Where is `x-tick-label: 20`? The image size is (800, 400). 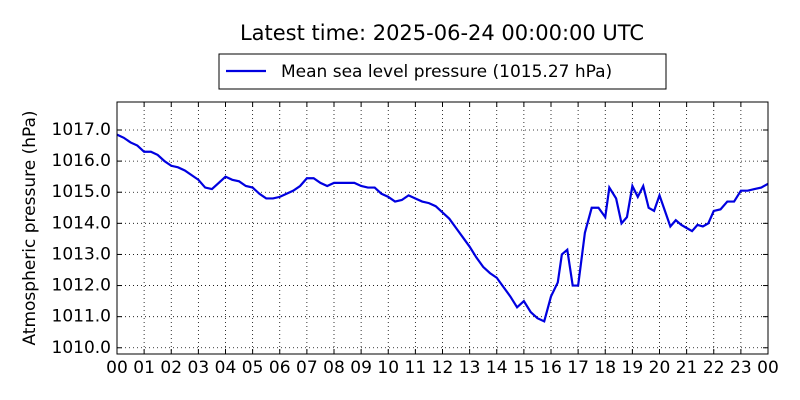 x-tick-label: 20 is located at coordinates (660, 368).